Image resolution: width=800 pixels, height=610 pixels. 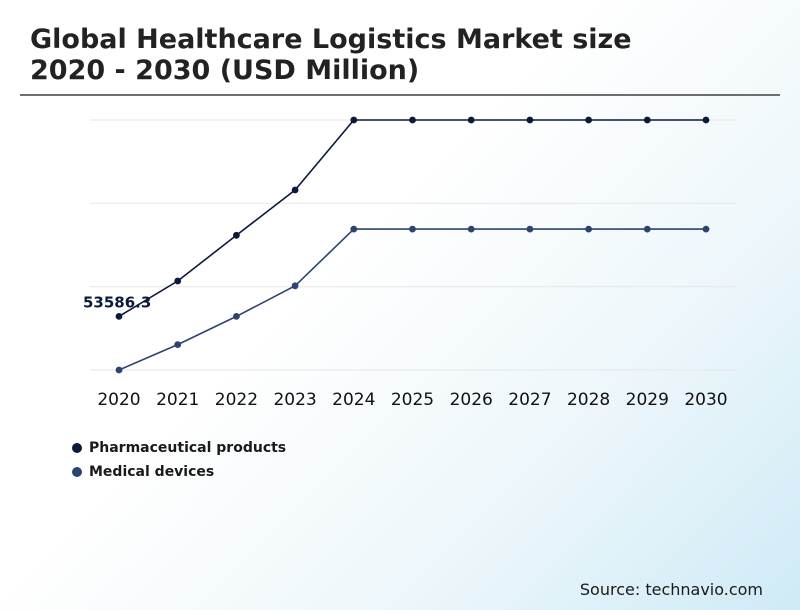 I want to click on x-tick-label-2029: 2029, so click(x=647, y=400).